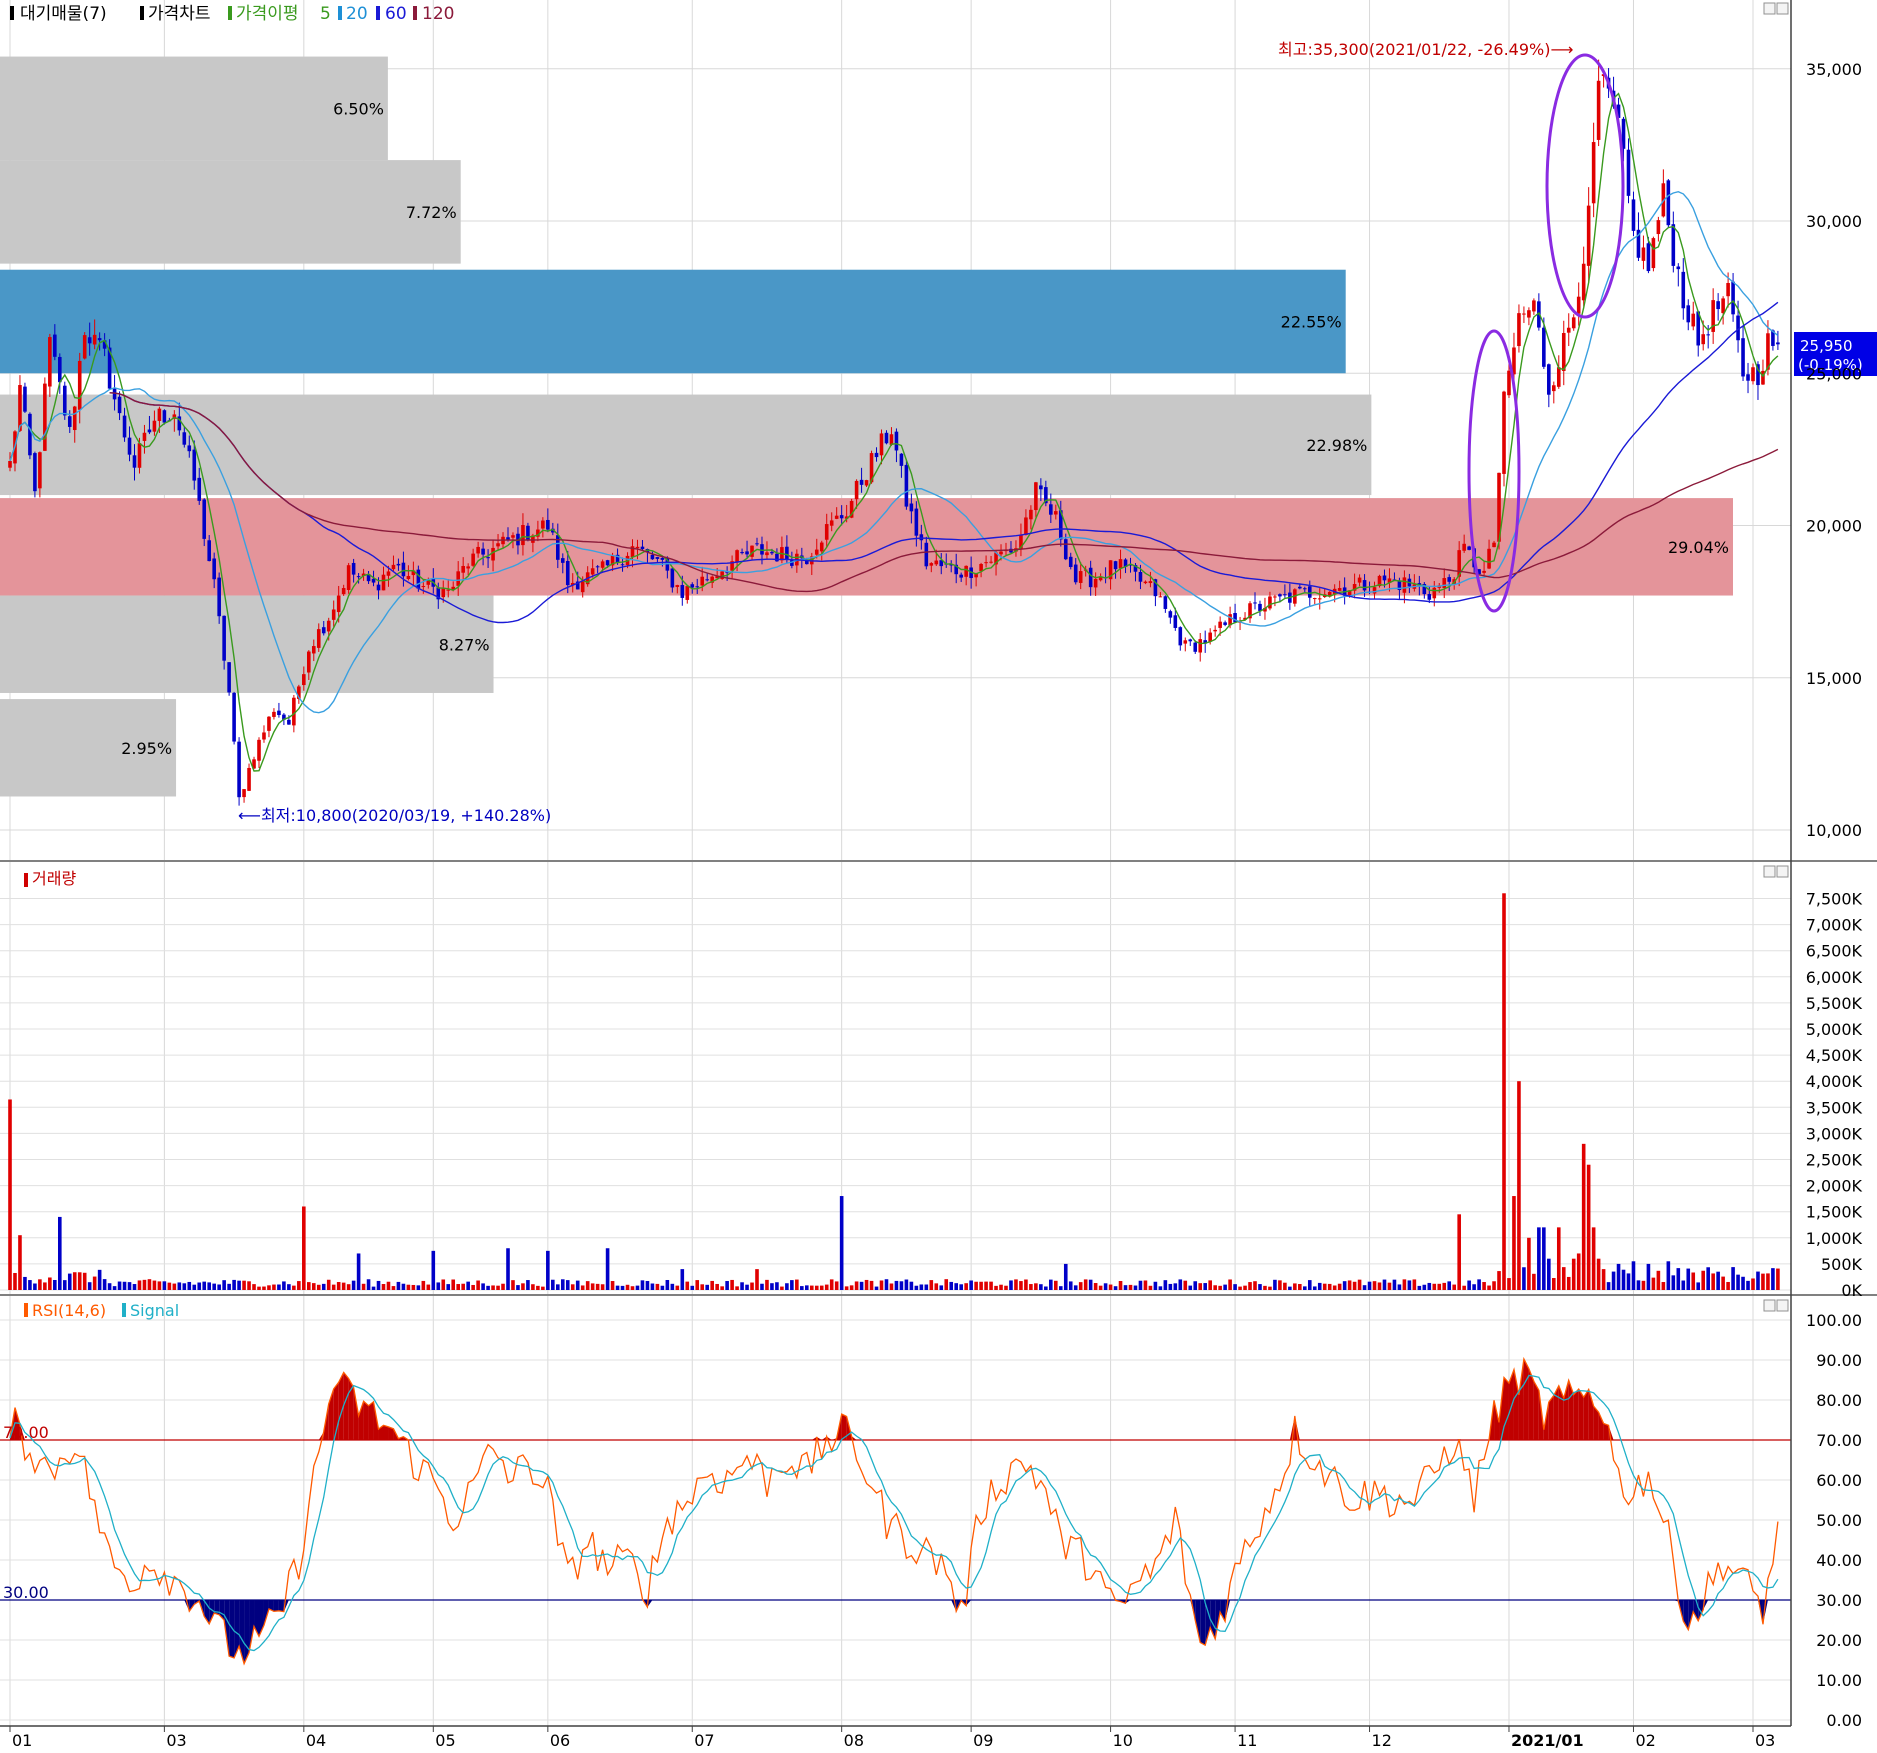 The height and width of the screenshot is (1753, 1877). I want to click on rsi-tick-label: 80.00, so click(1839, 1400).